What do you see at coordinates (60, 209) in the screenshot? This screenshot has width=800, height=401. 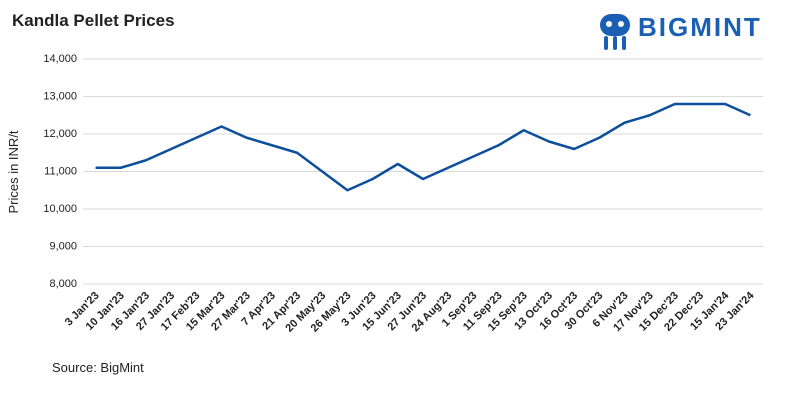 I see `y-tick-label: 10,000` at bounding box center [60, 209].